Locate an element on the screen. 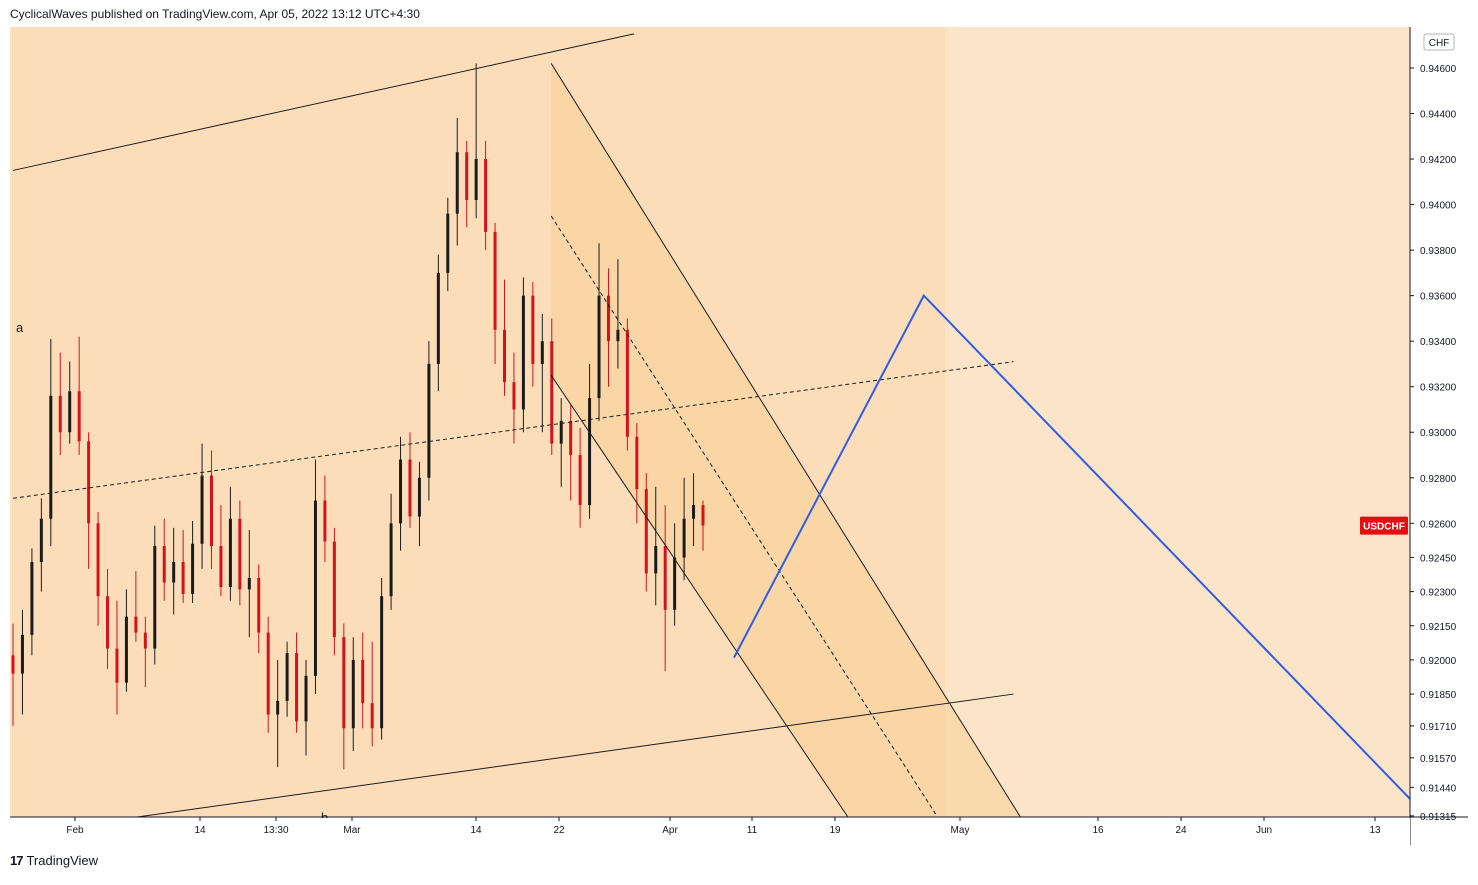 The image size is (1478, 885). price-tick-label: 0.91570 is located at coordinates (1438, 759).